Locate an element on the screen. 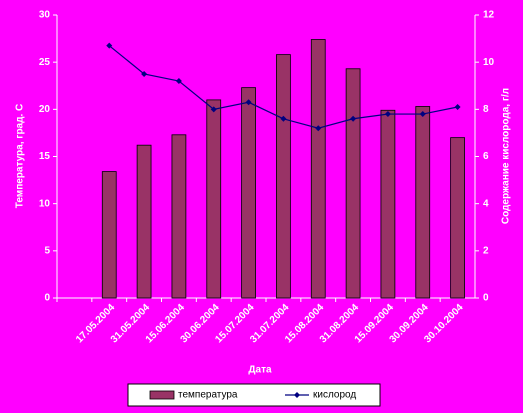 Image resolution: width=523 pixels, height=413 pixels. y2-tick-label: 8 is located at coordinates (486, 109).